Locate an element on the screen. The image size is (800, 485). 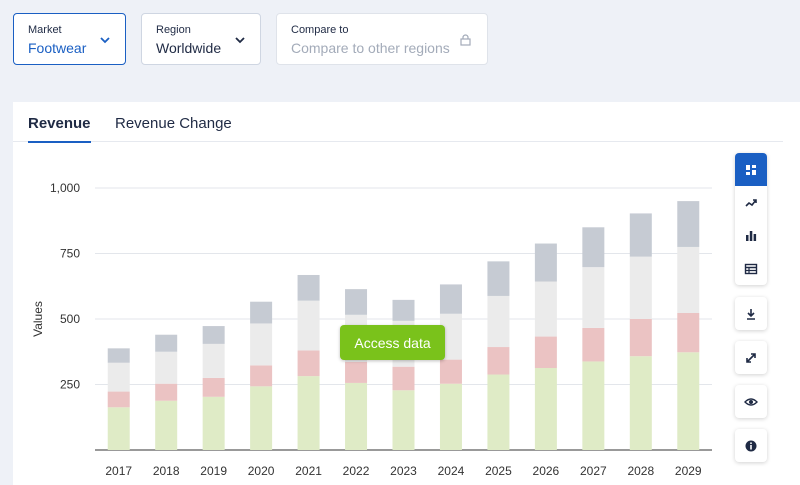
download-button is located at coordinates (751, 313).